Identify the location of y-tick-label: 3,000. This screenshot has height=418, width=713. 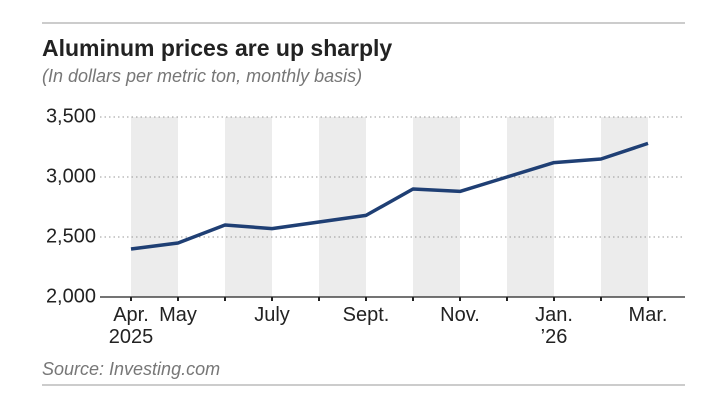
(71, 176).